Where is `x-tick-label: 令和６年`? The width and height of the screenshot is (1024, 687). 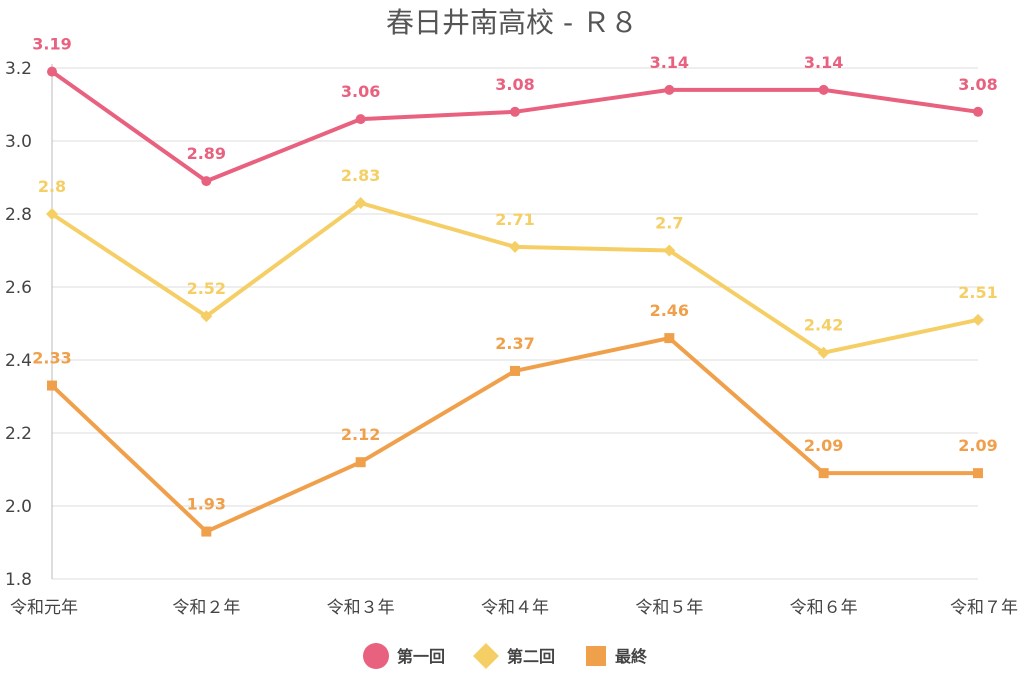 x-tick-label: 令和６年 is located at coordinates (824, 608).